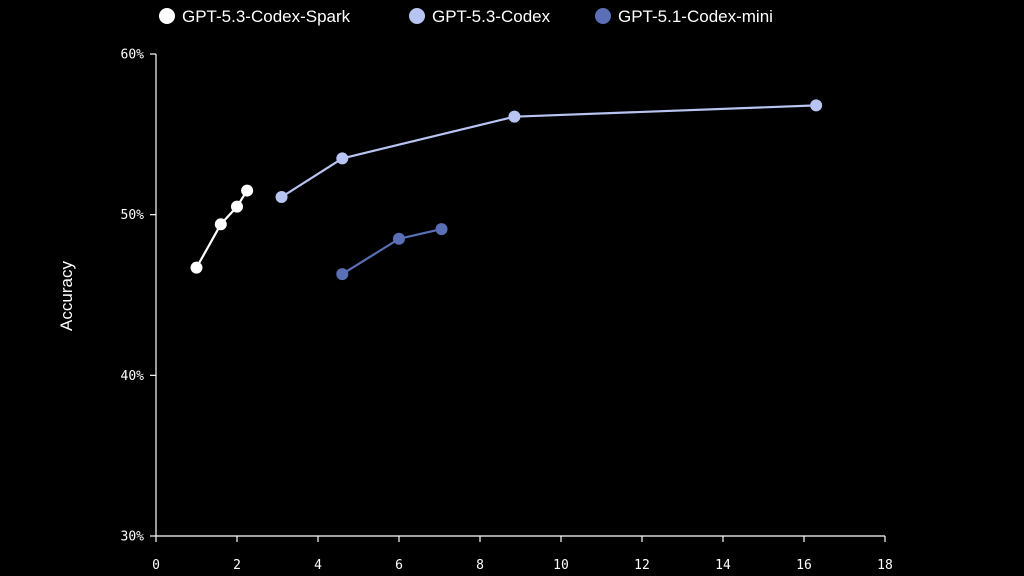 Image resolution: width=1024 pixels, height=576 pixels. What do you see at coordinates (885, 565) in the screenshot?
I see `x-tick-label: 18` at bounding box center [885, 565].